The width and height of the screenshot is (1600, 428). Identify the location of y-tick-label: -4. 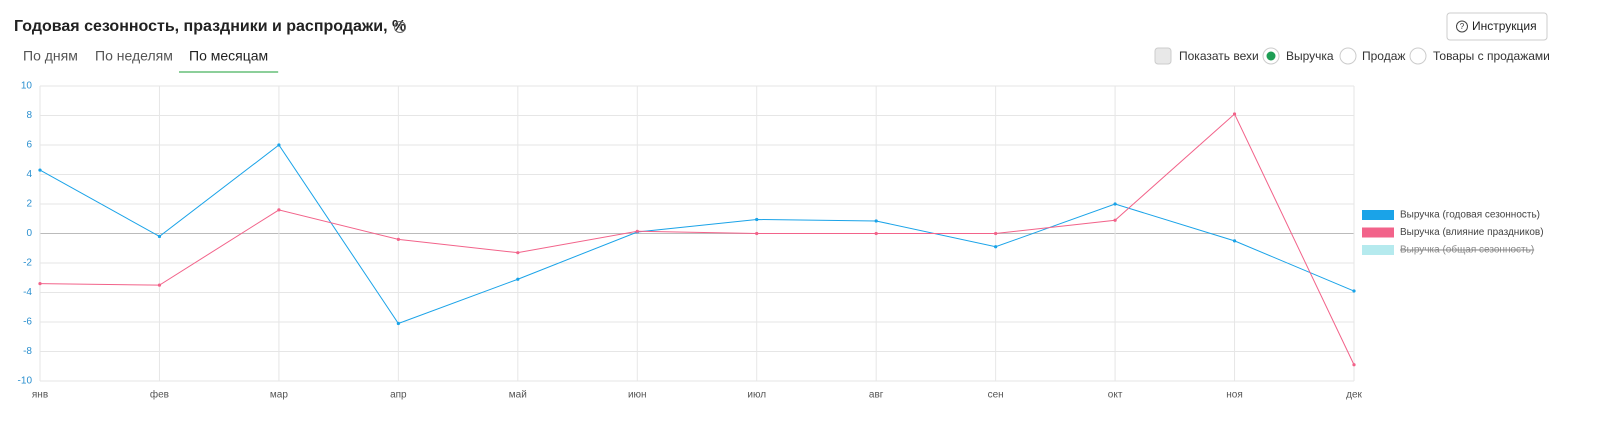
(27, 292).